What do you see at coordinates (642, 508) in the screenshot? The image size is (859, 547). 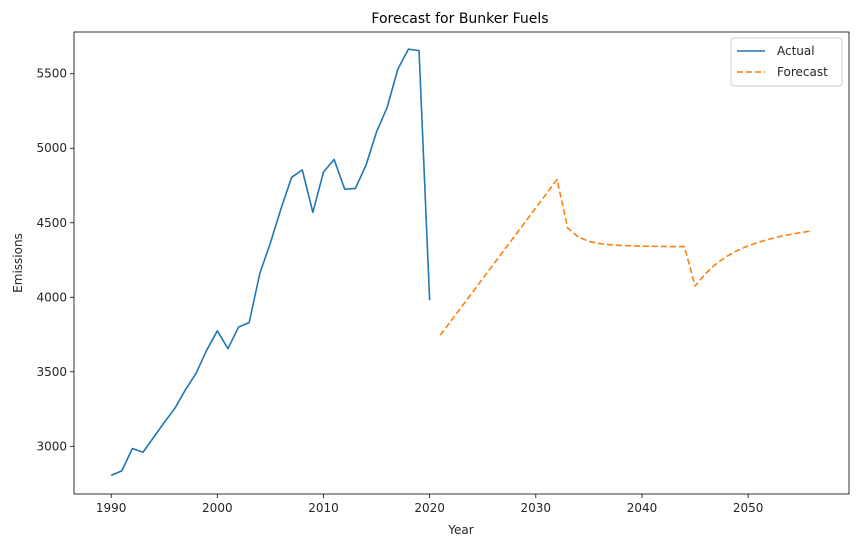 I see `x-tick-label: 2040` at bounding box center [642, 508].